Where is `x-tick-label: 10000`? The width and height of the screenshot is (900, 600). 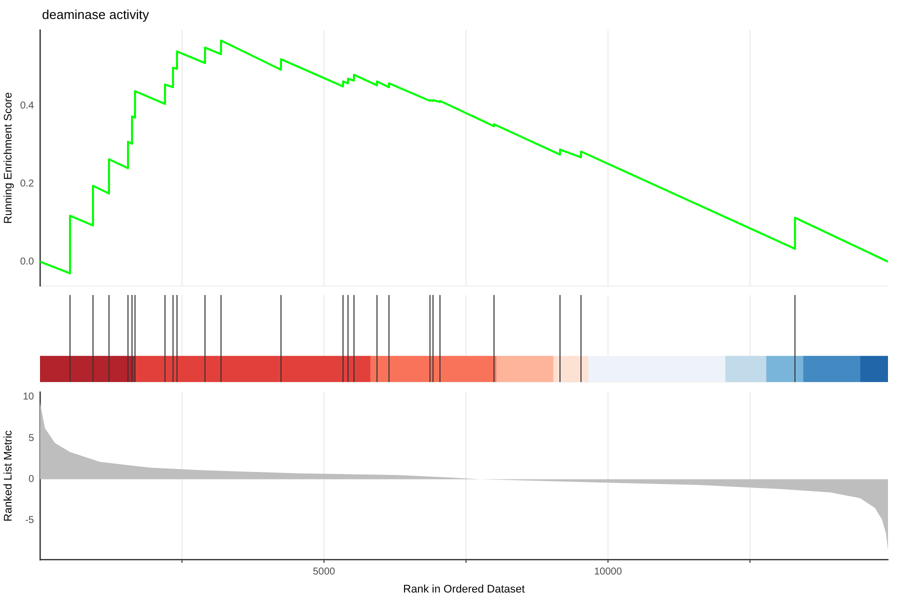
x-tick-label: 10000 is located at coordinates (608, 572).